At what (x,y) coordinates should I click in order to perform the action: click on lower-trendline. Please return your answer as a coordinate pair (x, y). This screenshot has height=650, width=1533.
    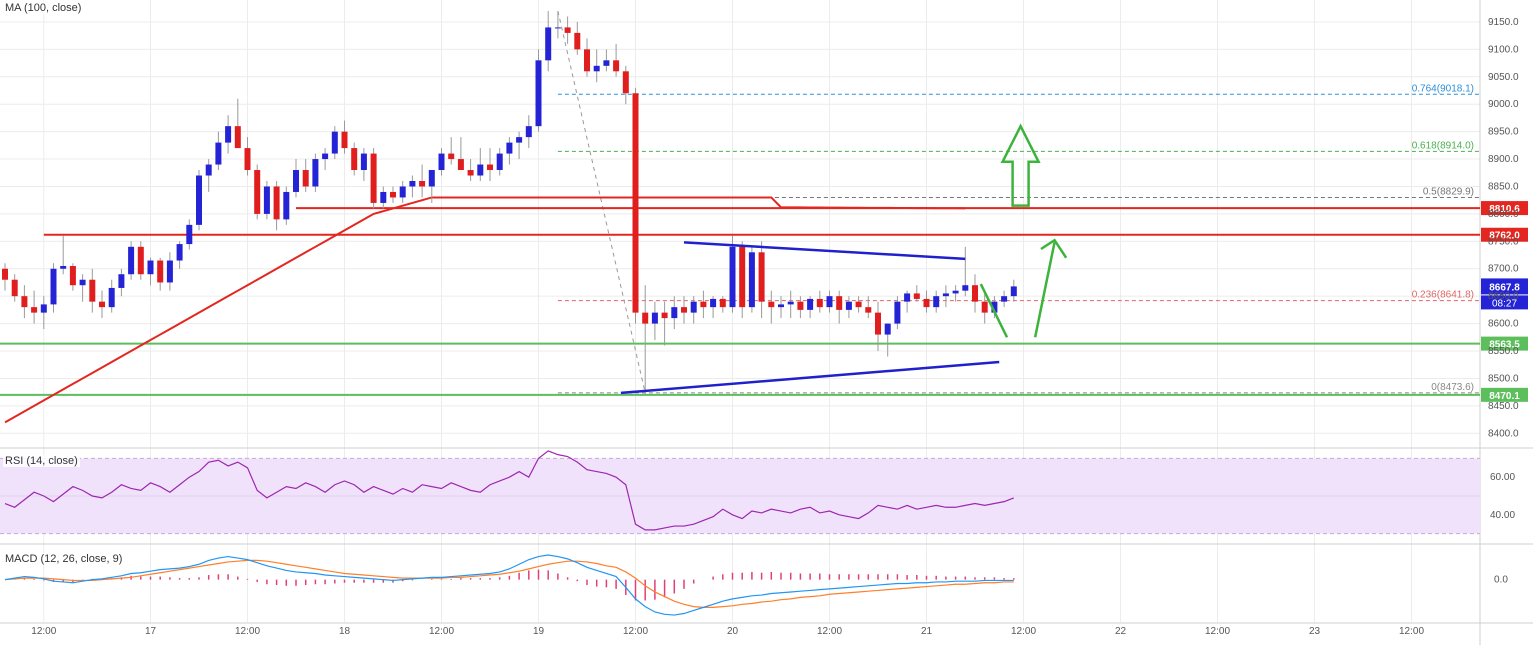
    Looking at the image, I should click on (810, 377).